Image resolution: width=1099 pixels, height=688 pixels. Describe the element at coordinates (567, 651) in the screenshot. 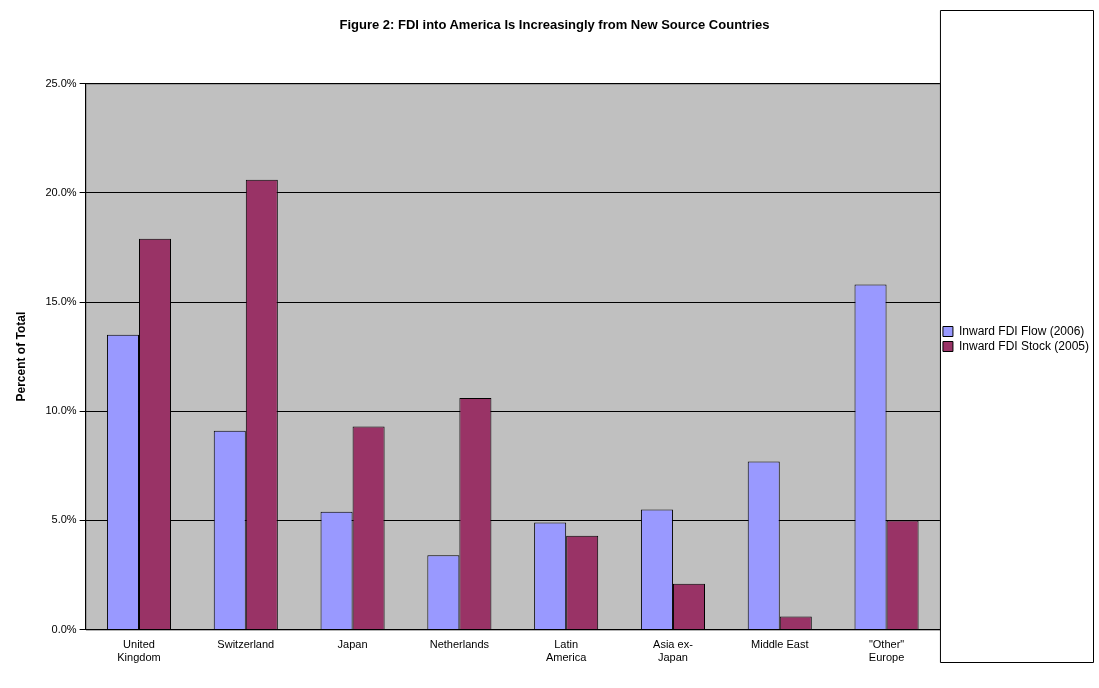

I see `x-tick-label: Latin America` at that location.